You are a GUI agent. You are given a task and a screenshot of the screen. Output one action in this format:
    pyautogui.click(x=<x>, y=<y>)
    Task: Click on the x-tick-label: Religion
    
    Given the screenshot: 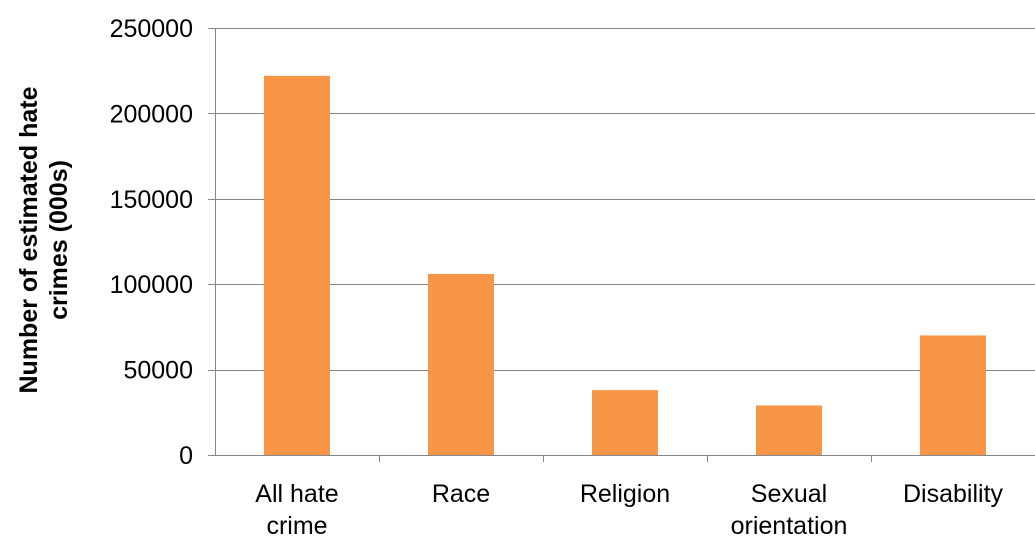 What is the action you would take?
    pyautogui.click(x=625, y=494)
    